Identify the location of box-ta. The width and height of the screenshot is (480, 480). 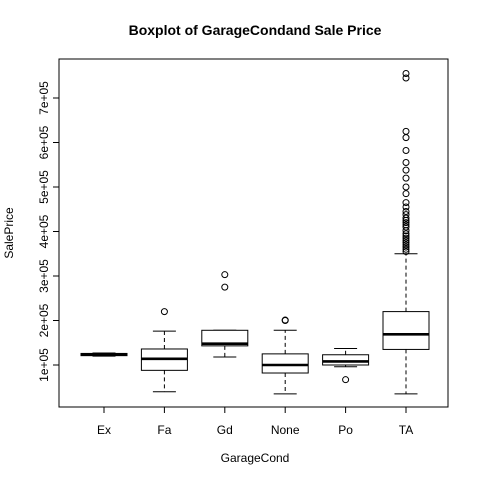
(406, 232).